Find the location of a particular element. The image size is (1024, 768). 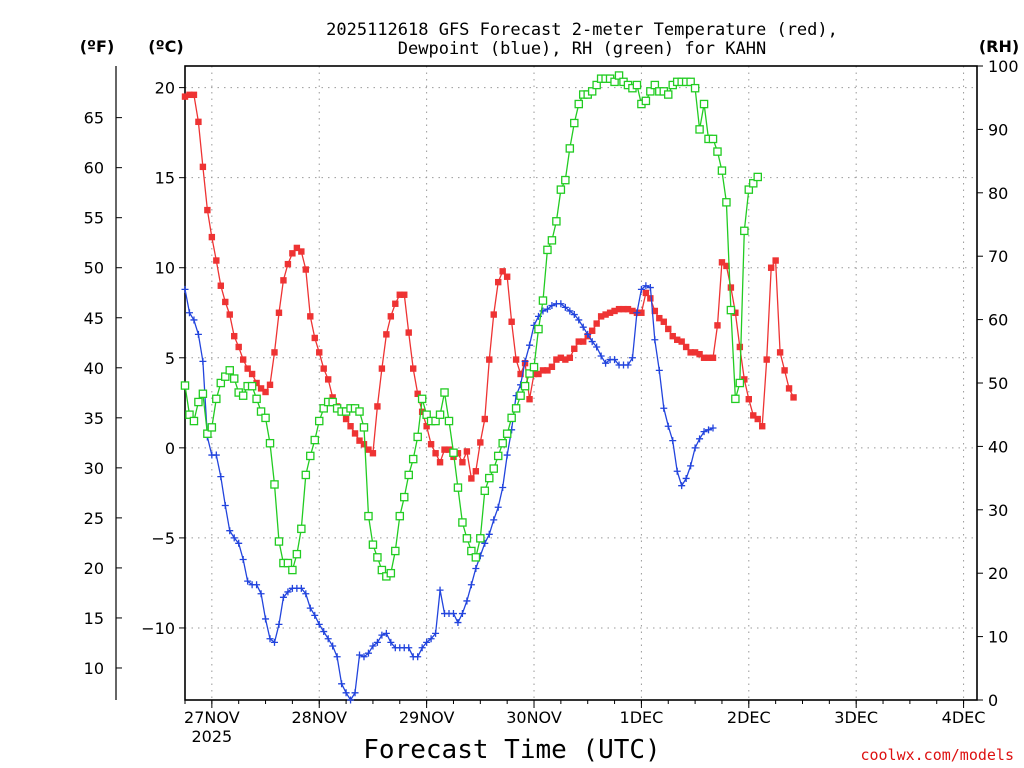

celsius-tick-label: 5 is located at coordinates (170, 358).